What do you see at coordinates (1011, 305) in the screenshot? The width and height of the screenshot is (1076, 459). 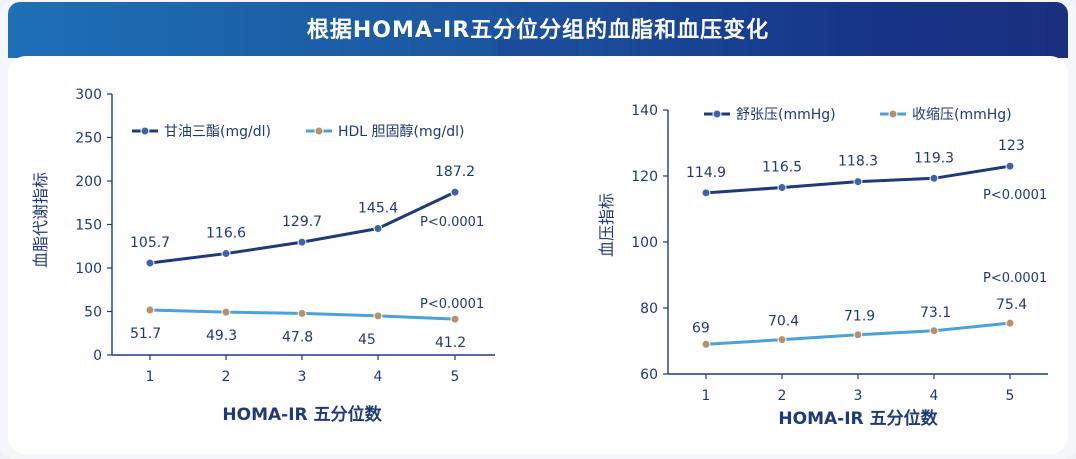 I see `data-label: 75.4` at bounding box center [1011, 305].